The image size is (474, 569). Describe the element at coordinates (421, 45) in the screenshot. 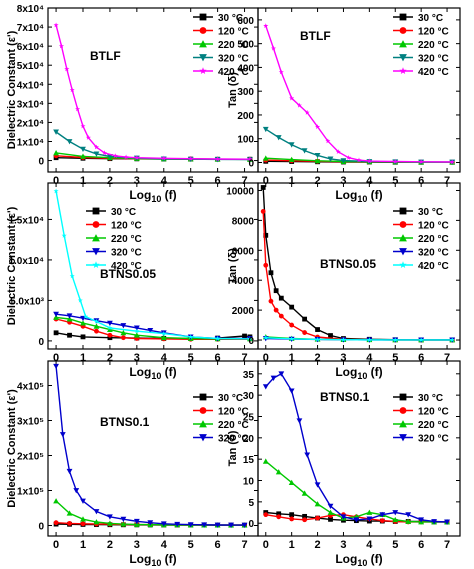

I see `legend: 30 °C 120 °C 220 °C 320 °C 420 °C` at that location.